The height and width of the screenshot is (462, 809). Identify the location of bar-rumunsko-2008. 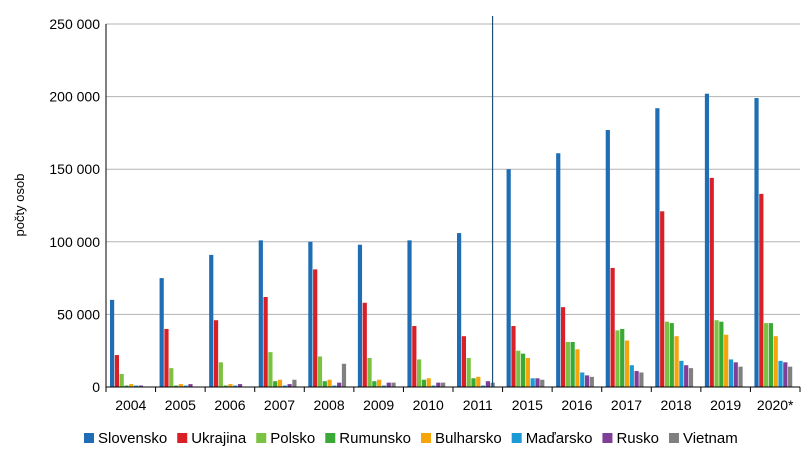
(324, 384).